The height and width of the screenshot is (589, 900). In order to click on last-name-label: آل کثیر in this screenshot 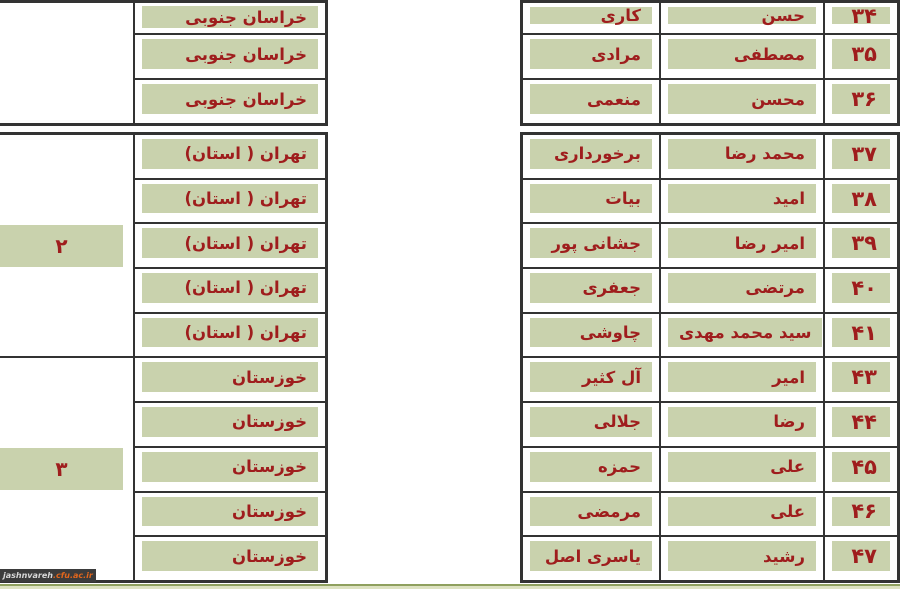, I will do `click(591, 377)`.